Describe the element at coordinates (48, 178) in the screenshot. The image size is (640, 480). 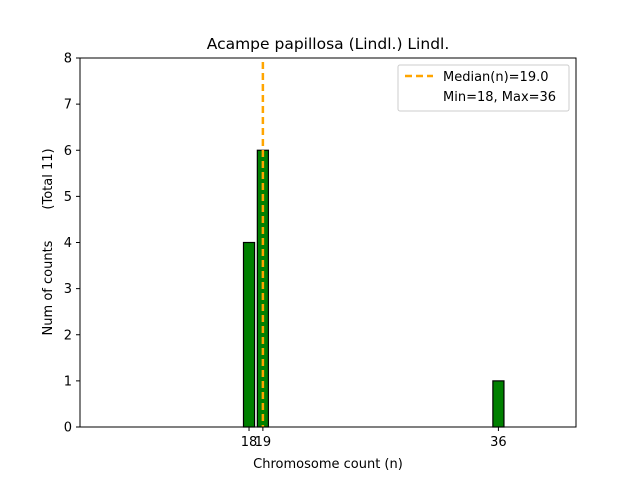
I see `y-axis-total-label: (Total 11)` at that location.